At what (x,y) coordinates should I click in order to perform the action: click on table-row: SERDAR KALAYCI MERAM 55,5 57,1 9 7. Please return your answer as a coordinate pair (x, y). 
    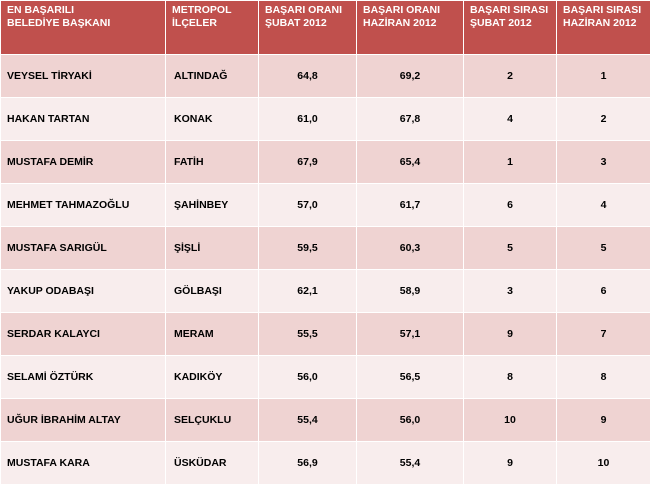
    Looking at the image, I should click on (325, 334).